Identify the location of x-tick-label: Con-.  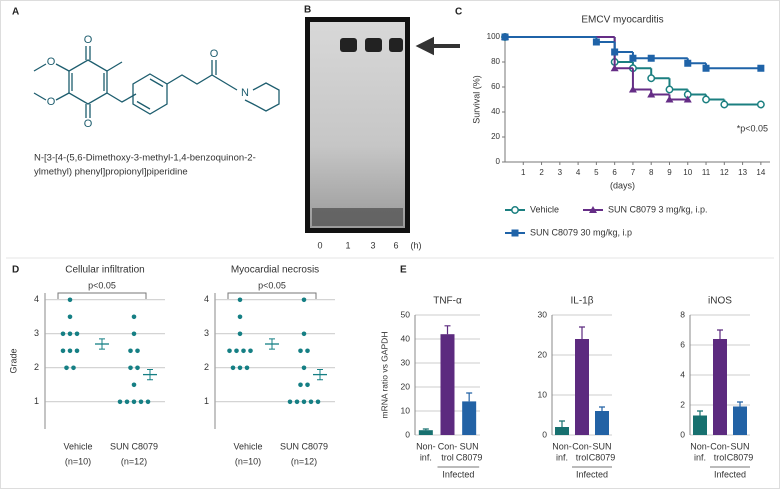
(720, 446).